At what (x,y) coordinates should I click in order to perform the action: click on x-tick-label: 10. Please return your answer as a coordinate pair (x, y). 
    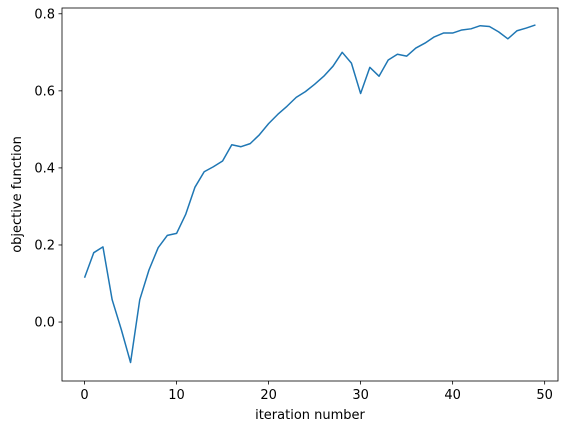
    Looking at the image, I should click on (176, 395).